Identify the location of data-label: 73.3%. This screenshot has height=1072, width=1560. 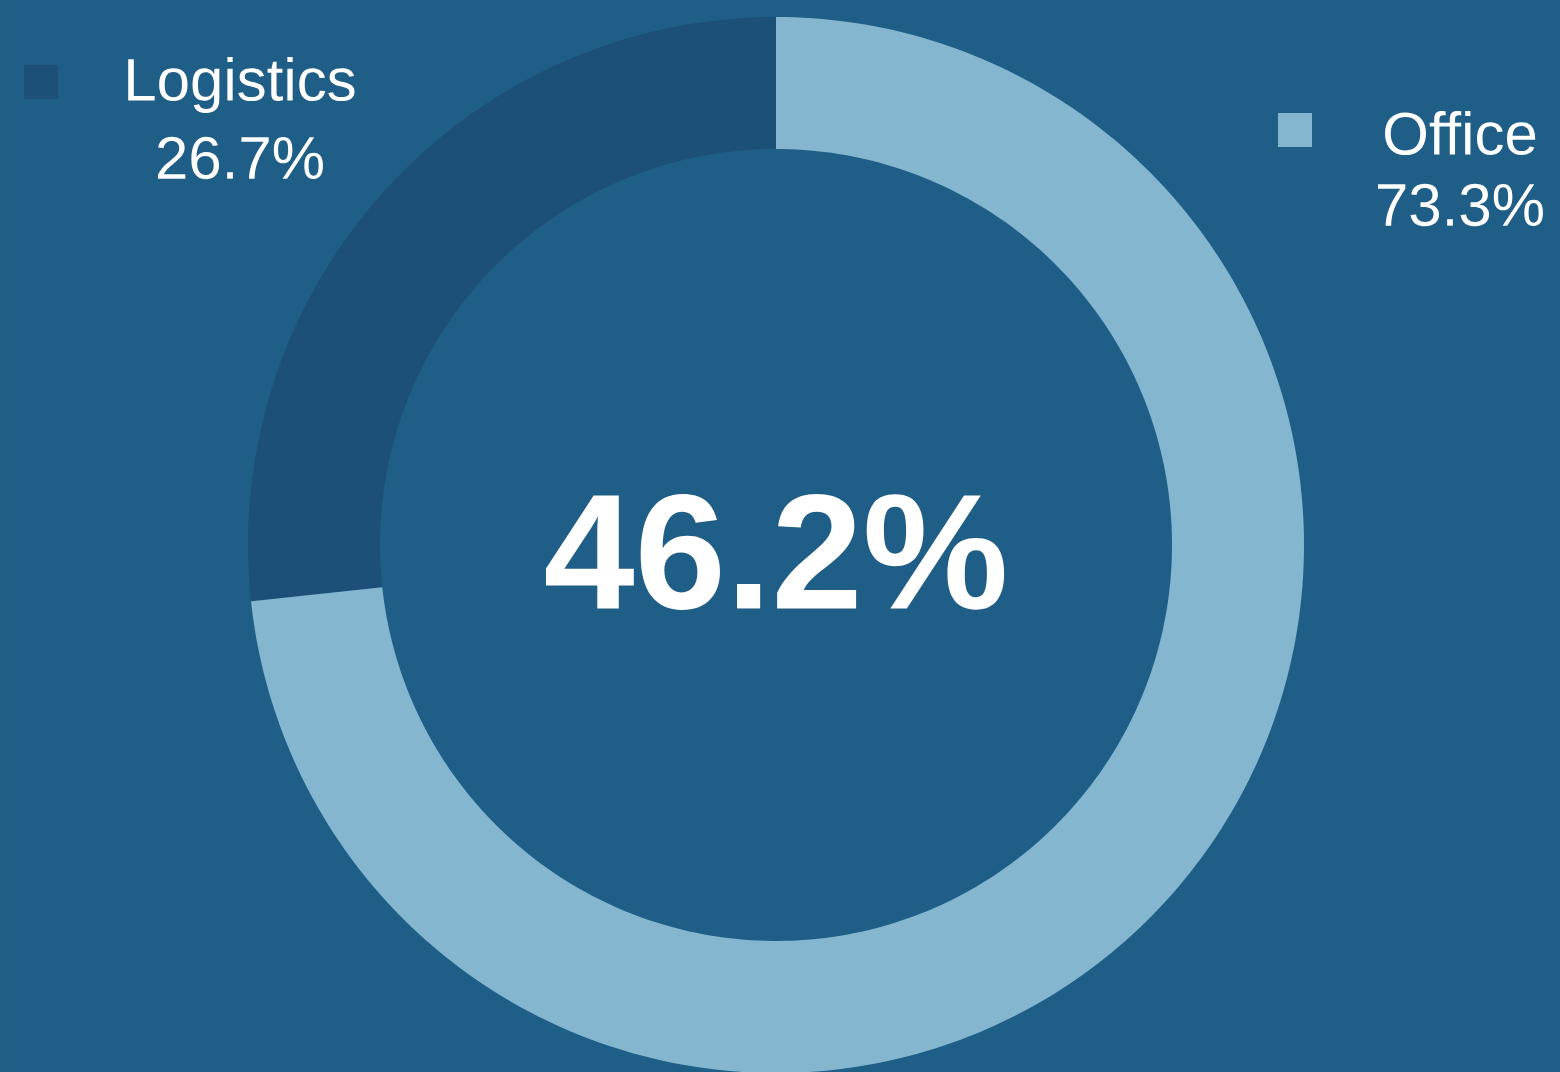
(1460, 205).